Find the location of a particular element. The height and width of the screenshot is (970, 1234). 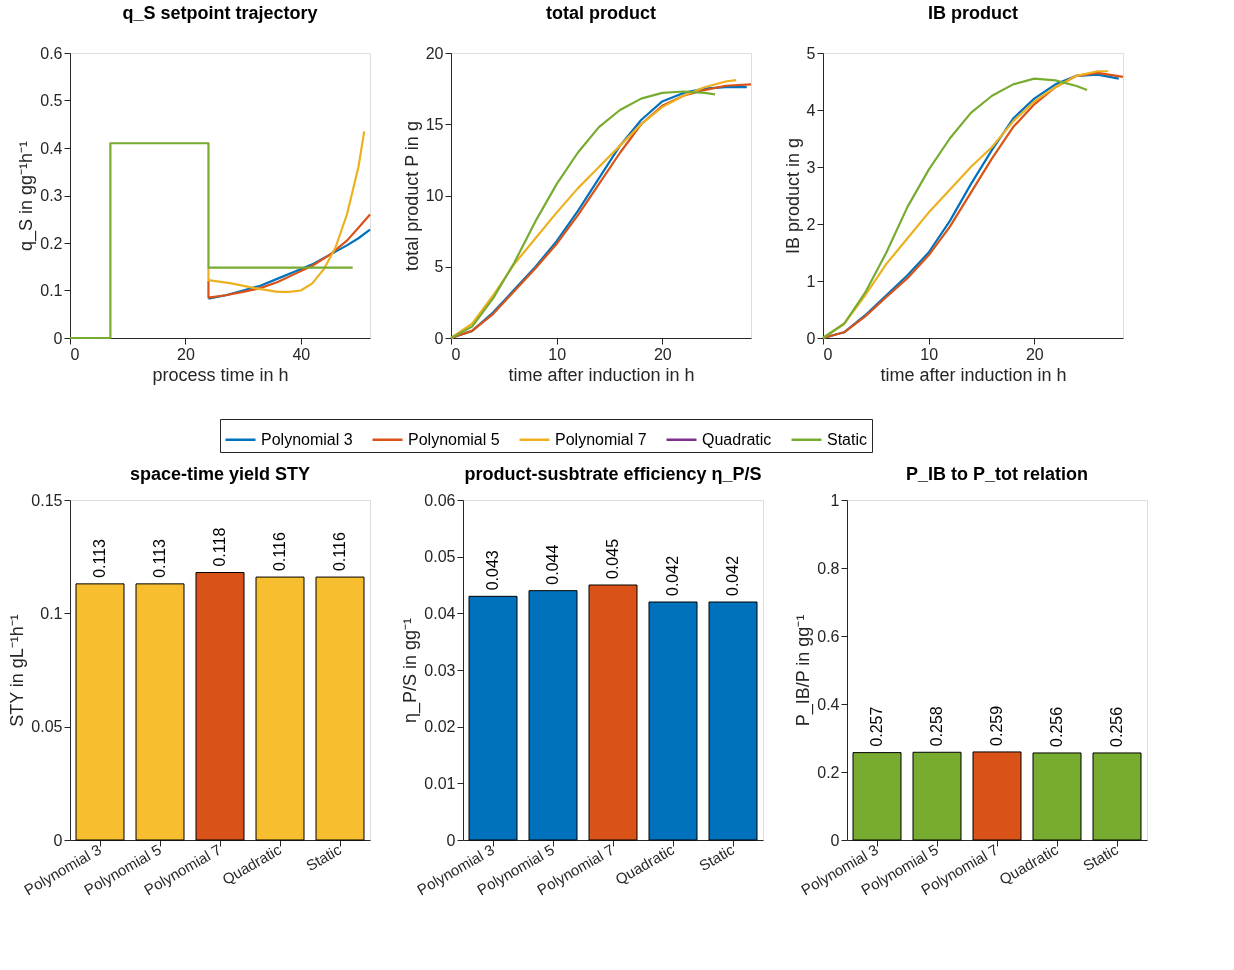

x-axis-title: process time in h is located at coordinates (220, 374).